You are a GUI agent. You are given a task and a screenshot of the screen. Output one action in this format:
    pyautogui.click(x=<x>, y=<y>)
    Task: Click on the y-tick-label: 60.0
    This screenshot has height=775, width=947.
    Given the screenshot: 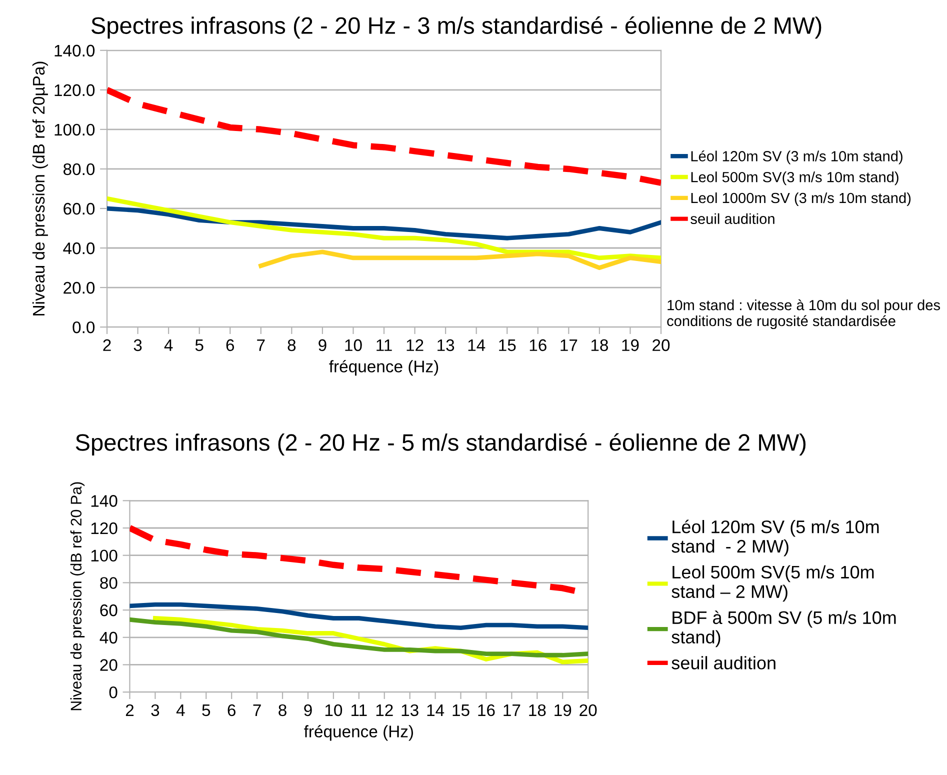 What is the action you would take?
    pyautogui.click(x=79, y=208)
    